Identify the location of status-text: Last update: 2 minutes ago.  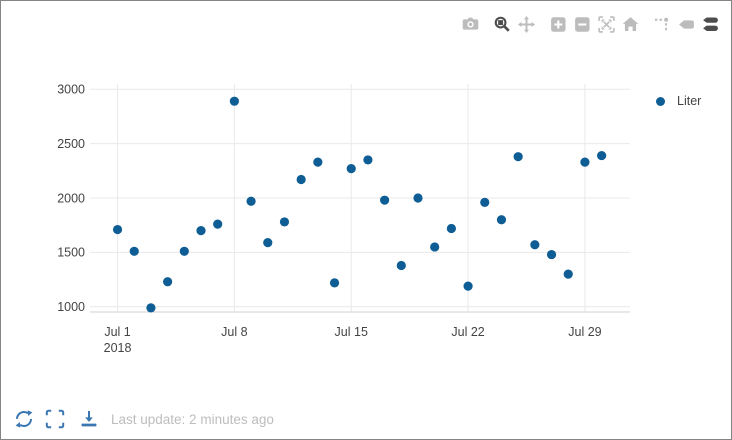
(192, 419).